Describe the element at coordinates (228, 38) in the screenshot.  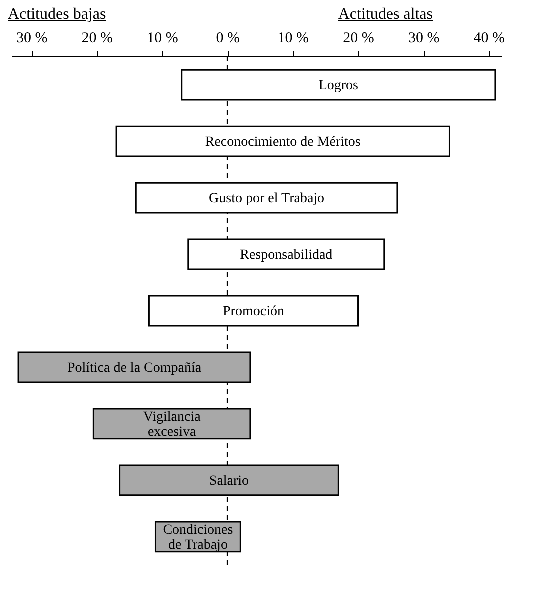
I see `x-tick-label: 0 %` at that location.